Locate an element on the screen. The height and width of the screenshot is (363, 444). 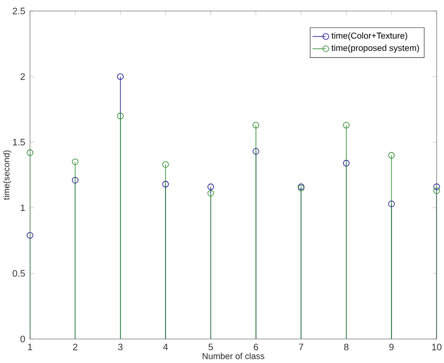
x-tick-label: 4 is located at coordinates (165, 347).